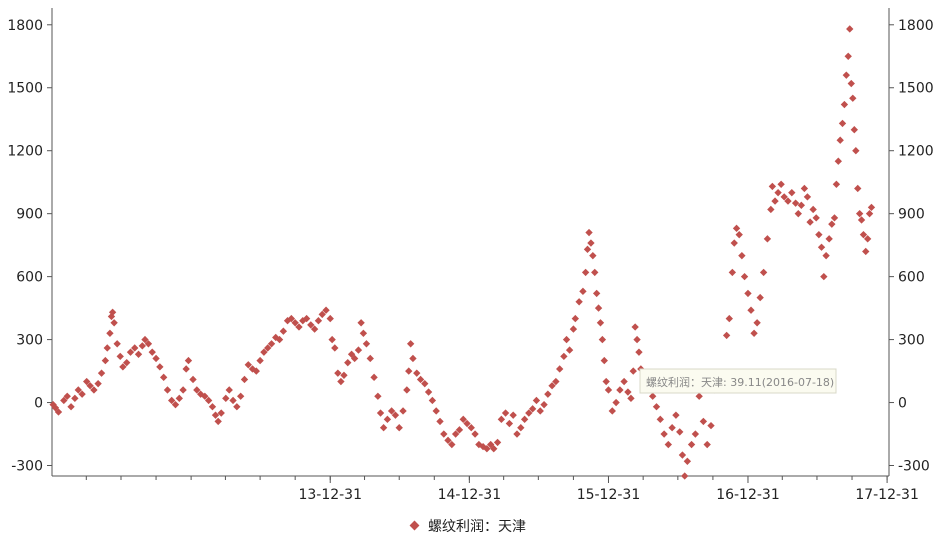 This screenshot has height=540, width=937. Describe the element at coordinates (916, 89) in the screenshot. I see `y-tick-label-right: 1500` at that location.